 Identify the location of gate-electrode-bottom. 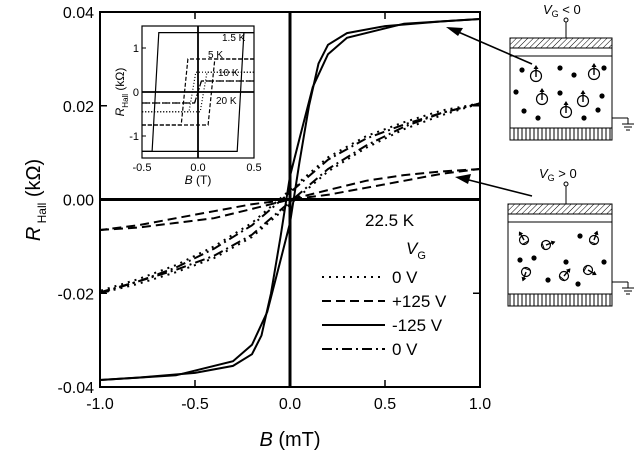
(560, 209).